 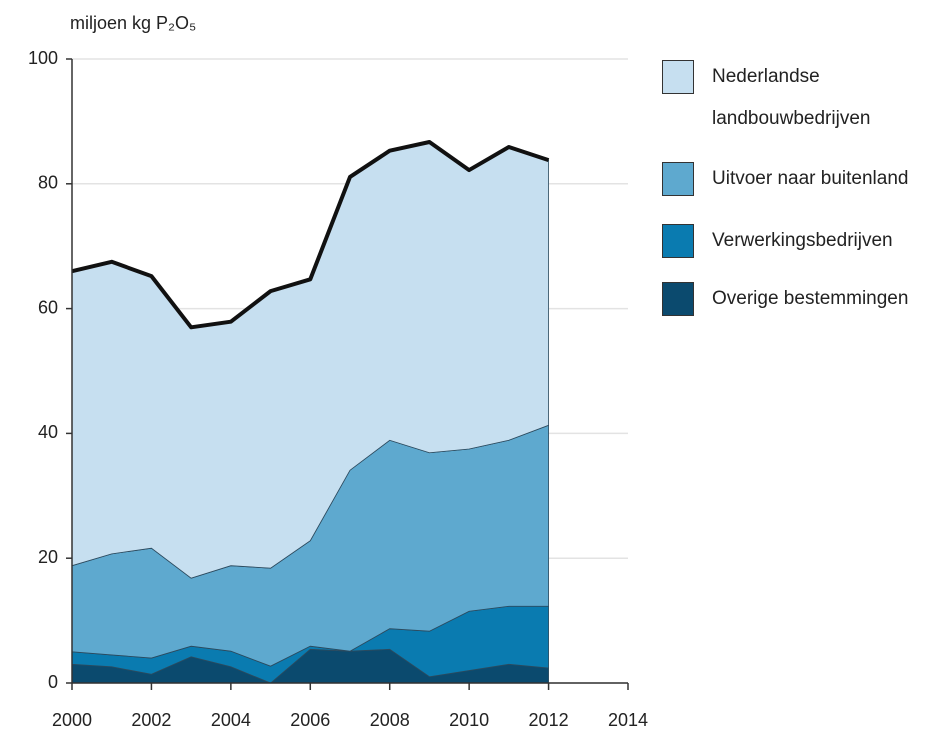 What do you see at coordinates (133, 23) in the screenshot?
I see `y-axis-label: miljoen kg P₂O₅` at bounding box center [133, 23].